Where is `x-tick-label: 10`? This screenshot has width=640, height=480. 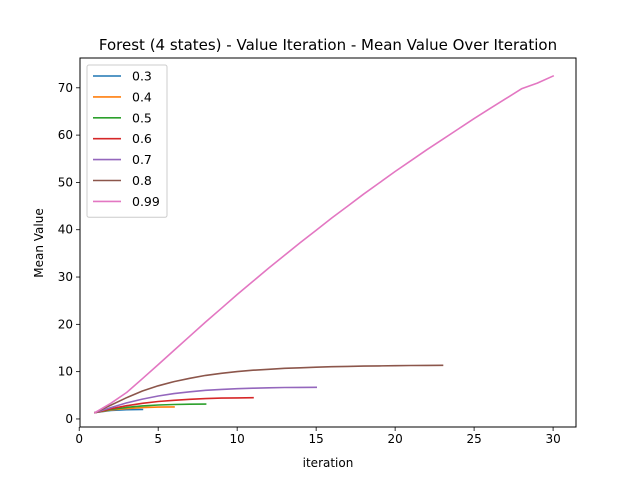 x-tick-label: 10 is located at coordinates (237, 439).